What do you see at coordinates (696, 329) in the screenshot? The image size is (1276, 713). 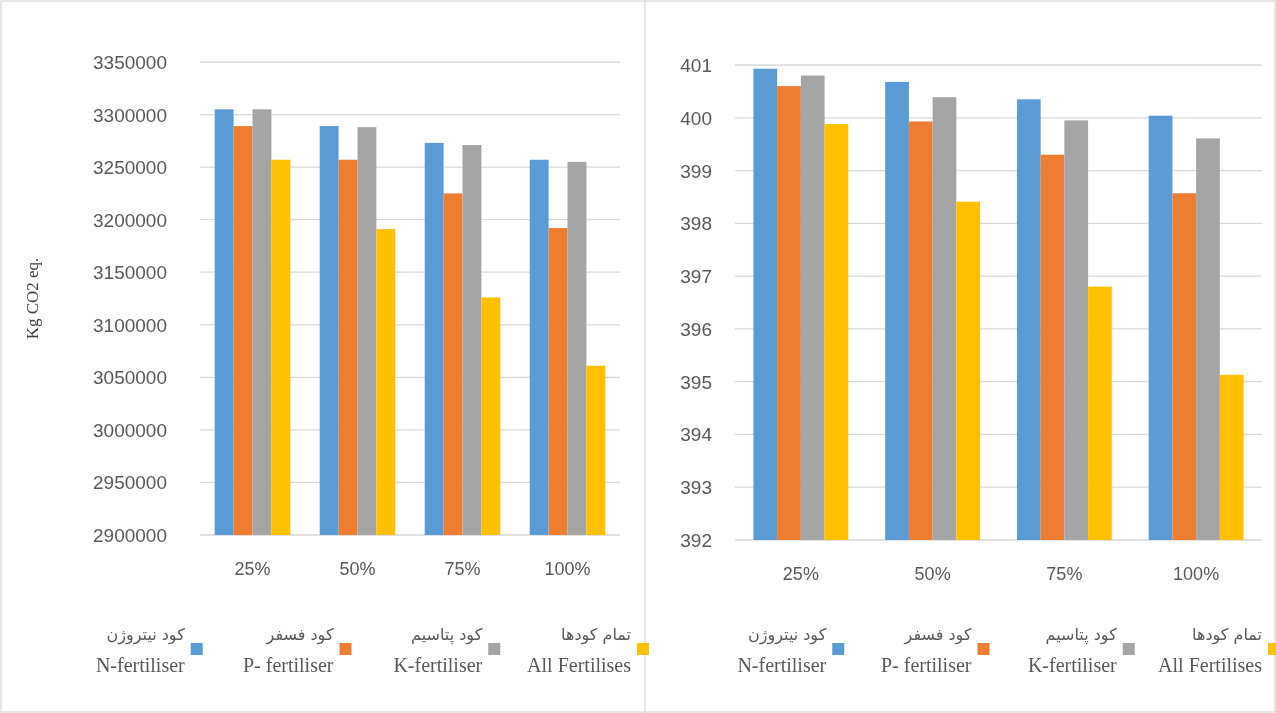 I see `y-tick-label: 396` at bounding box center [696, 329].